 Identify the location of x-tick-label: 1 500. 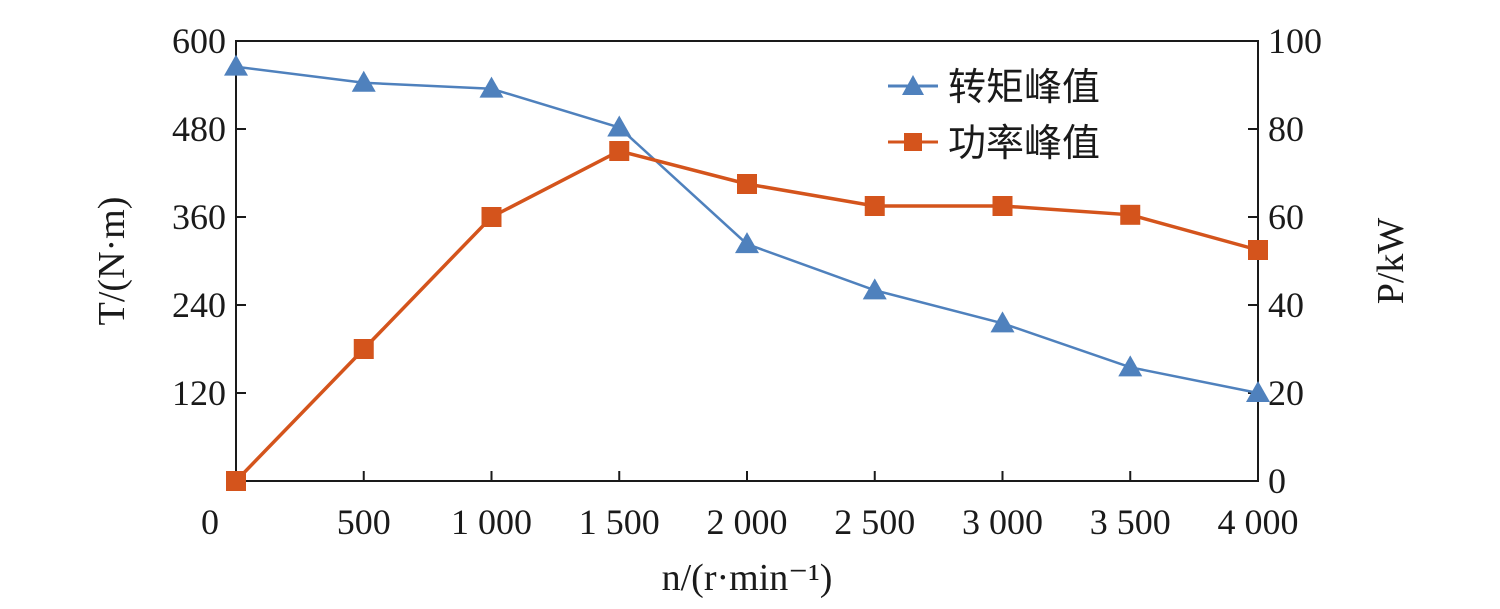
(619, 522).